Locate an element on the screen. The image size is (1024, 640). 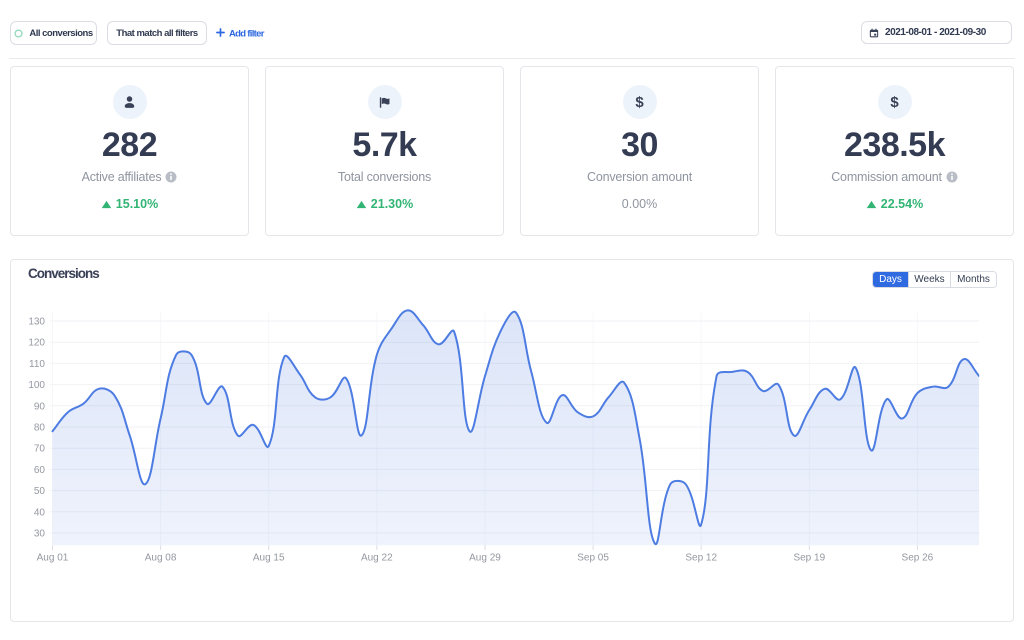
svg-text: 80 is located at coordinates (40, 428).